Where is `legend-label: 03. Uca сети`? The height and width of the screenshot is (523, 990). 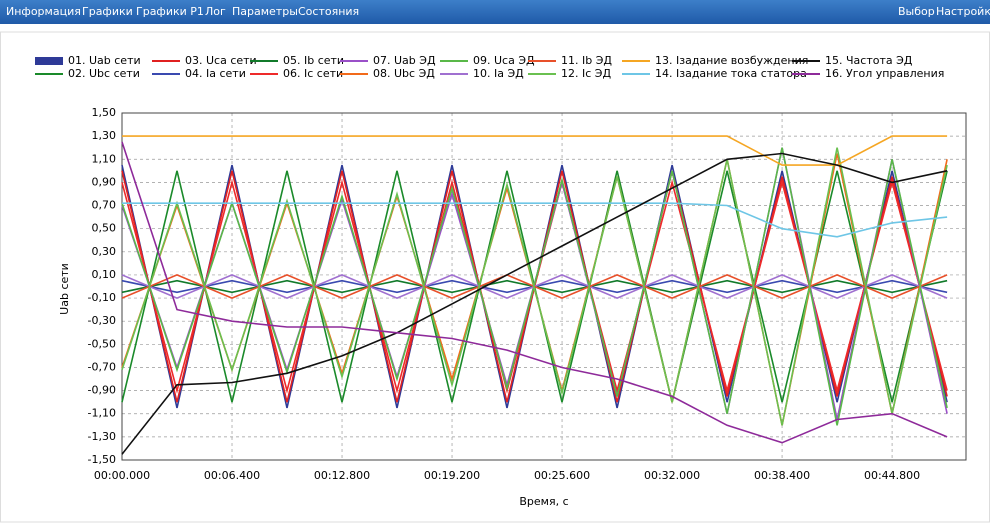 legend-label: 03. Uca сети is located at coordinates (221, 60).